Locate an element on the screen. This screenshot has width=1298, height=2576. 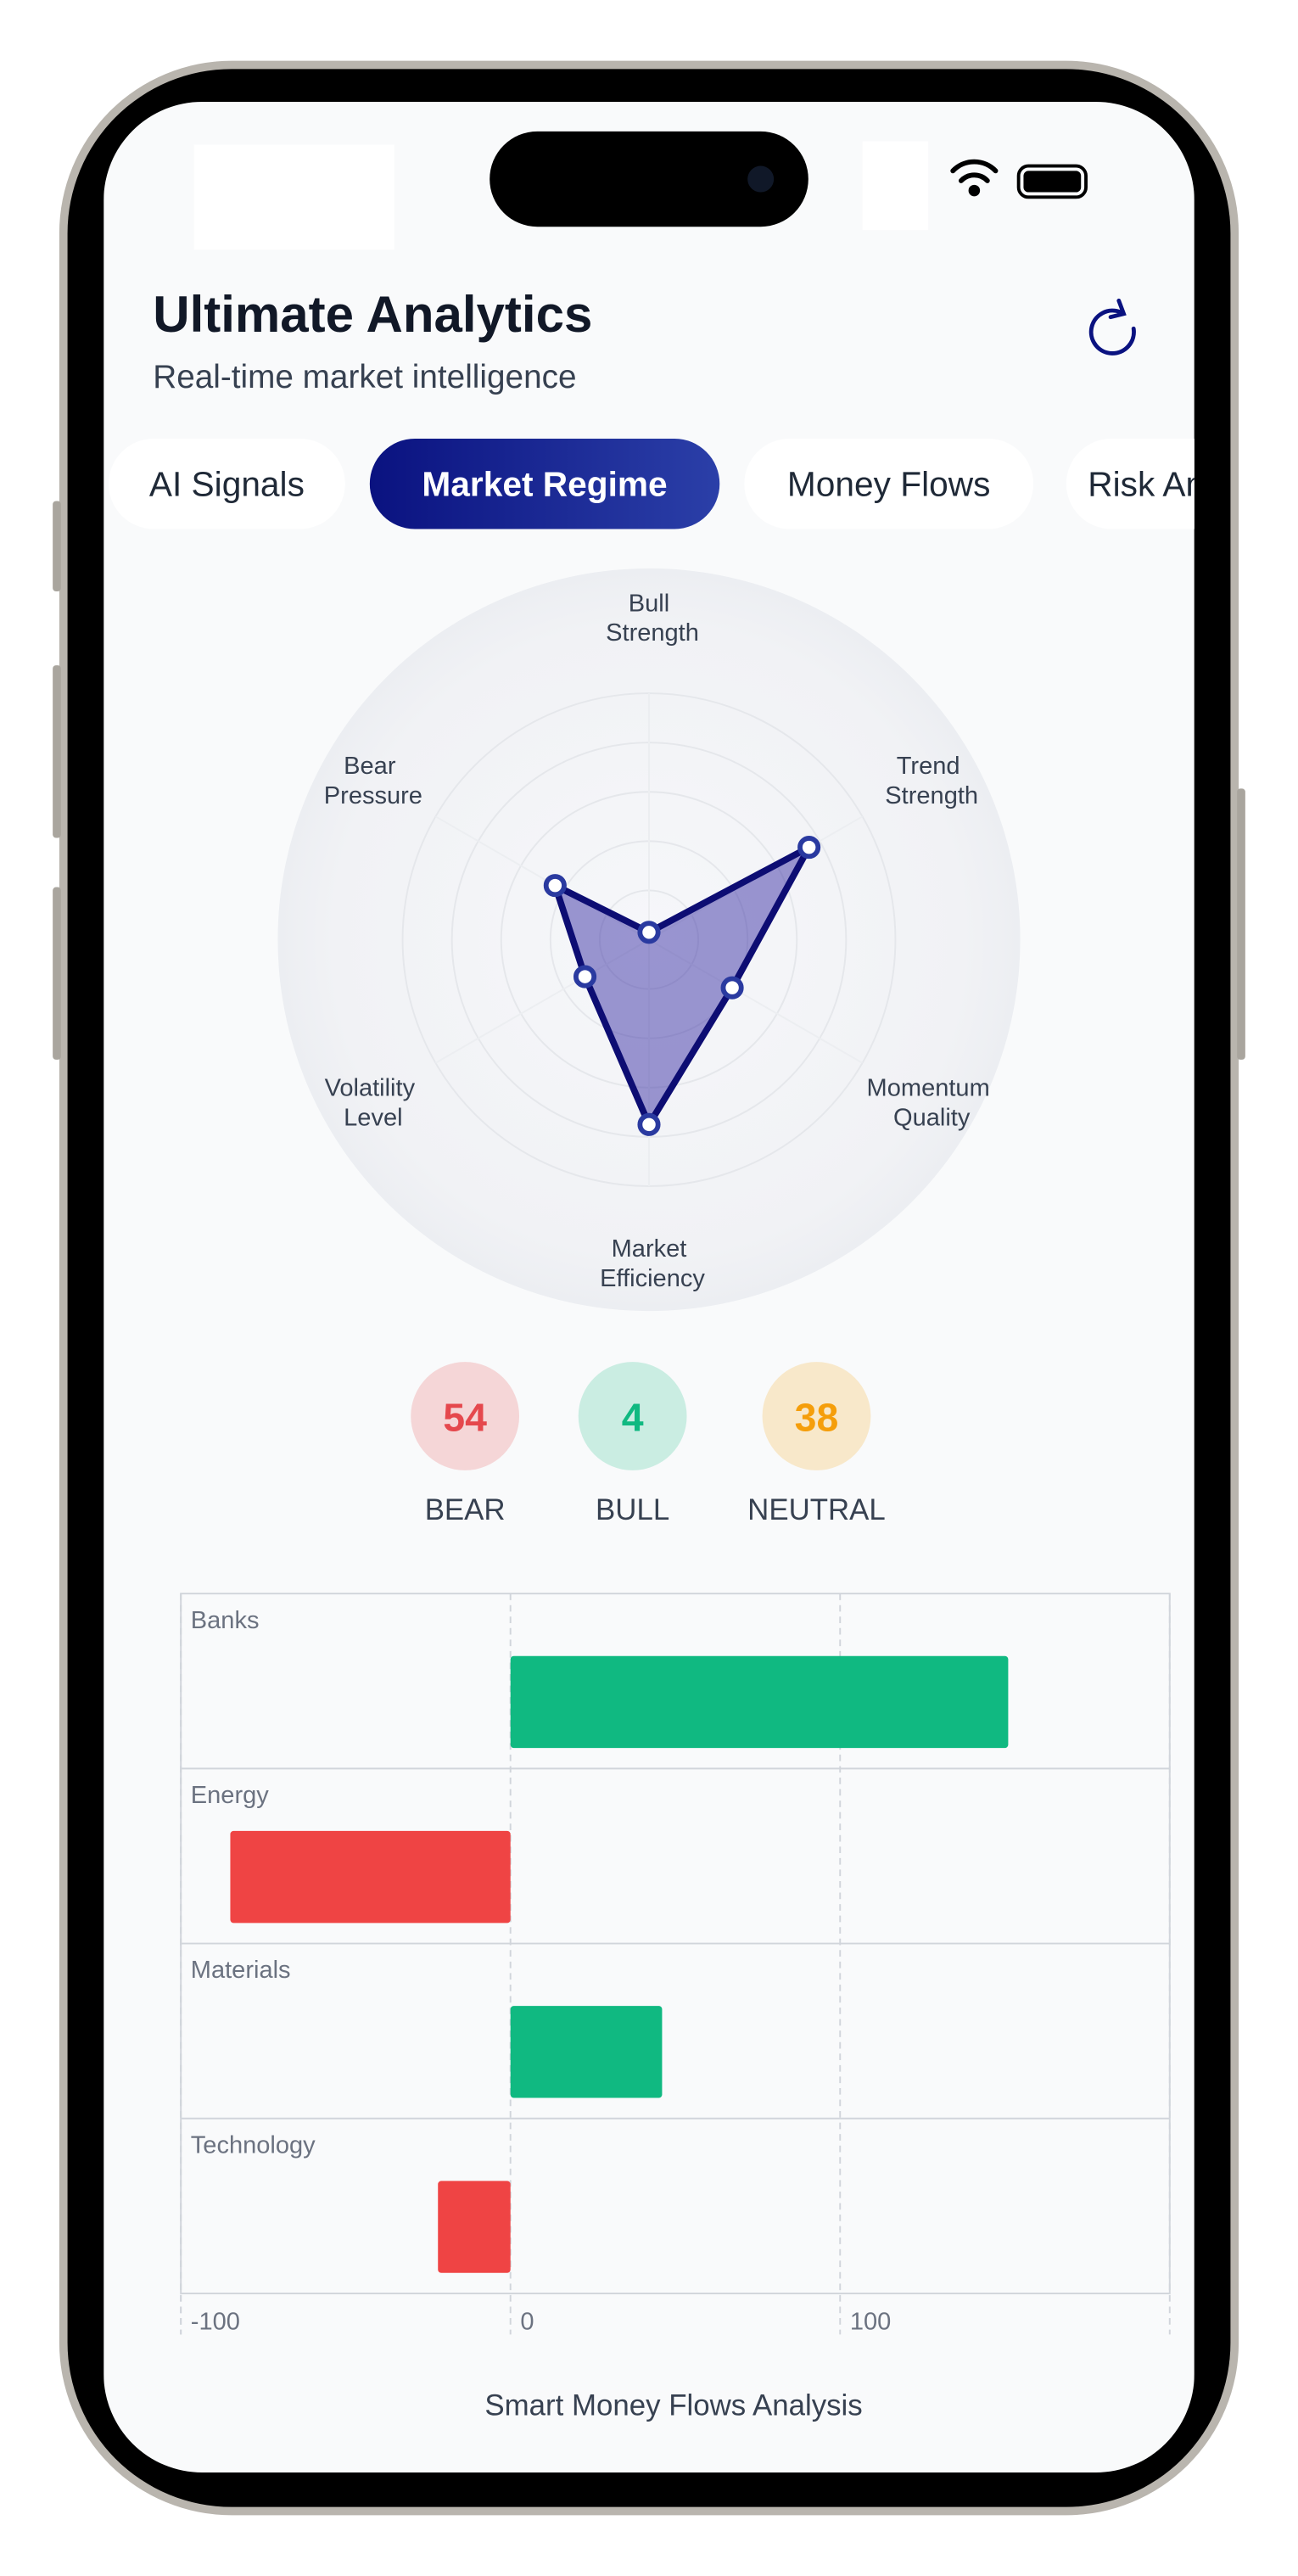
chart-caption: Smart Money Flows Analysis is located at coordinates (673, 2405).